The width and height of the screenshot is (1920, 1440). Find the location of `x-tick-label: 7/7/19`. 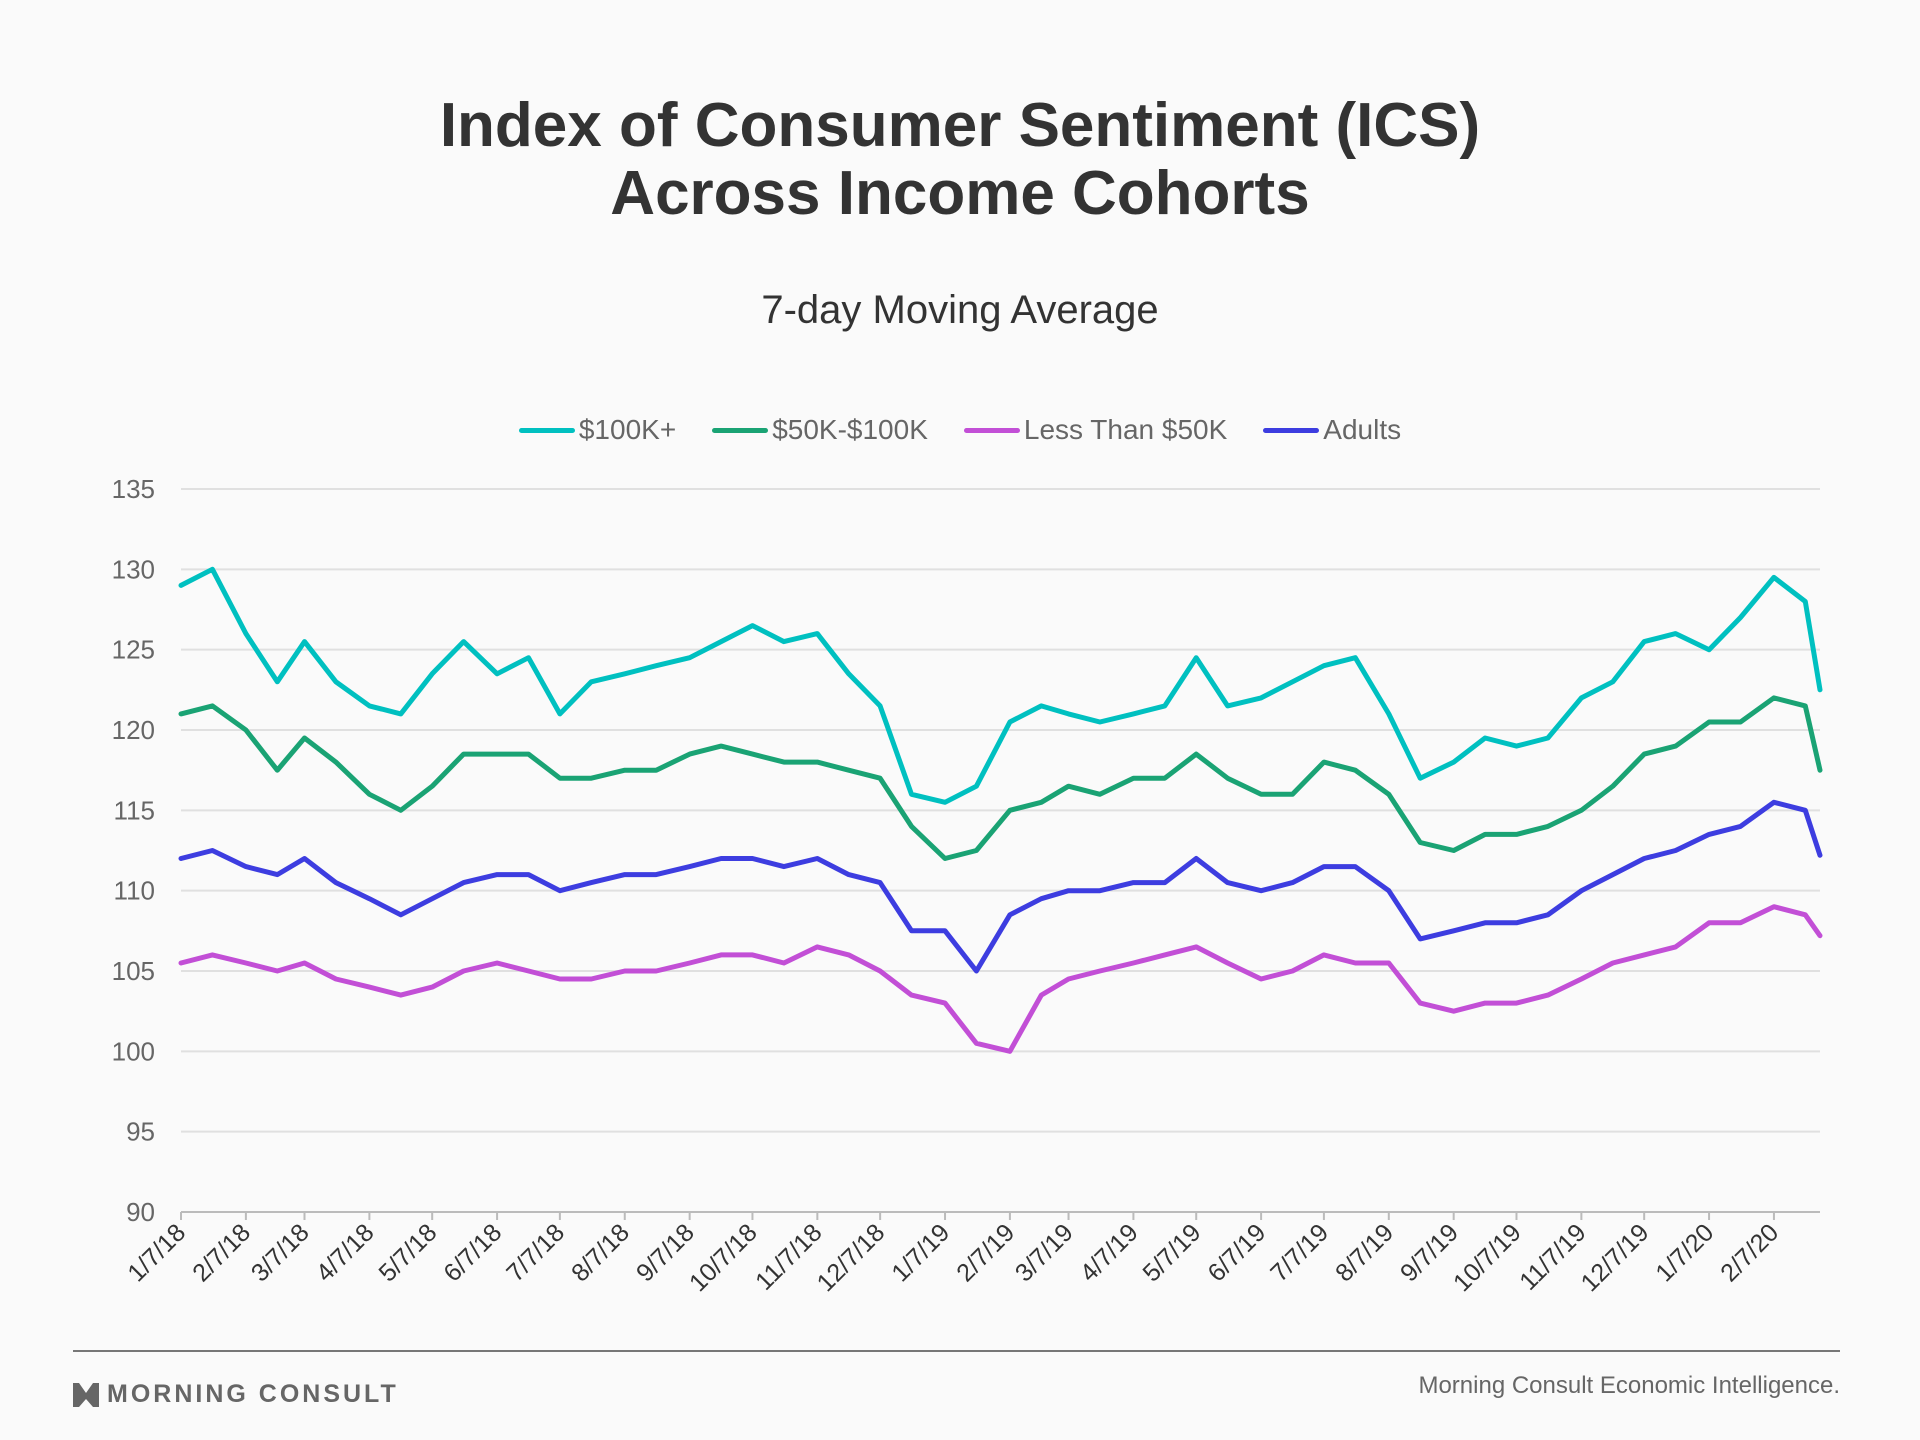

x-tick-label: 7/7/19 is located at coordinates (1299, 1252).